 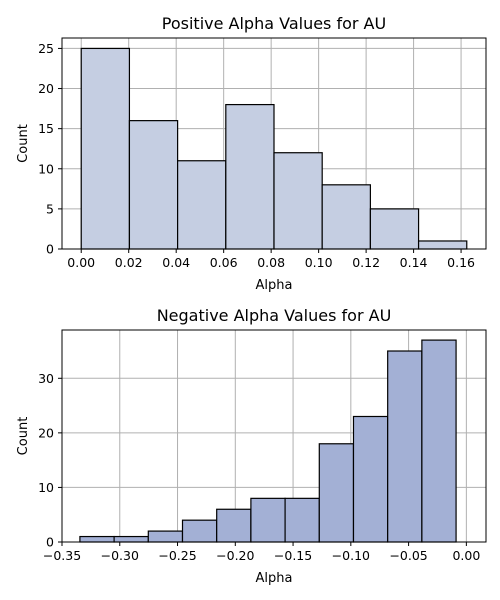 I want to click on x-tick-label: 0.04, so click(x=176, y=262).